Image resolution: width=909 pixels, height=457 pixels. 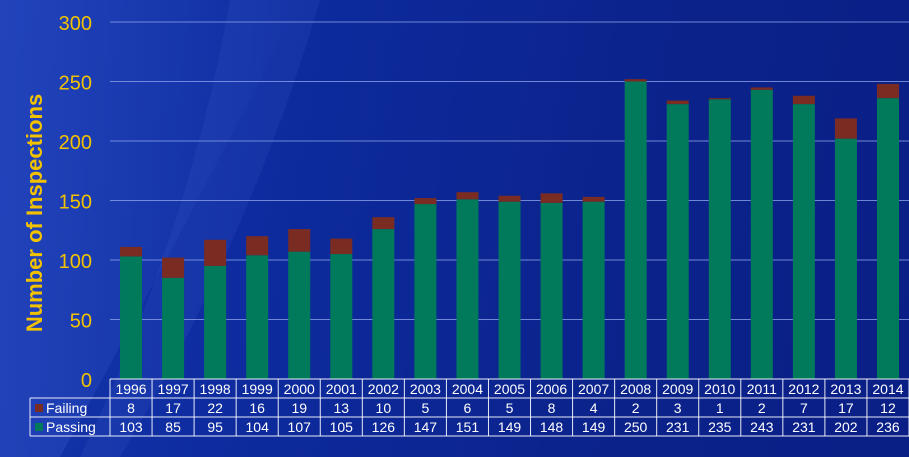 What do you see at coordinates (762, 389) in the screenshot?
I see `x-tick-label: 2011` at bounding box center [762, 389].